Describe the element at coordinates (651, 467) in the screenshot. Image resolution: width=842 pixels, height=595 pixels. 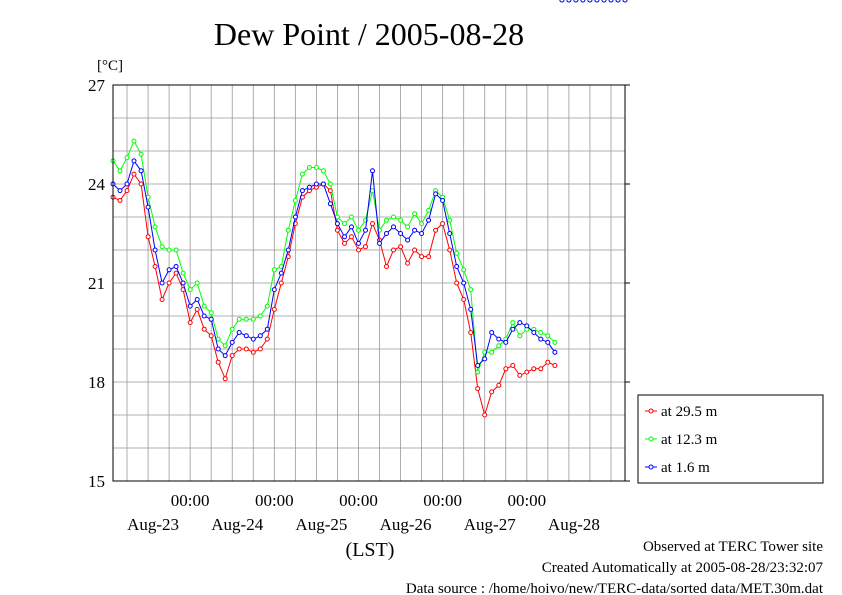
I see `legend-swatch-marker` at that location.